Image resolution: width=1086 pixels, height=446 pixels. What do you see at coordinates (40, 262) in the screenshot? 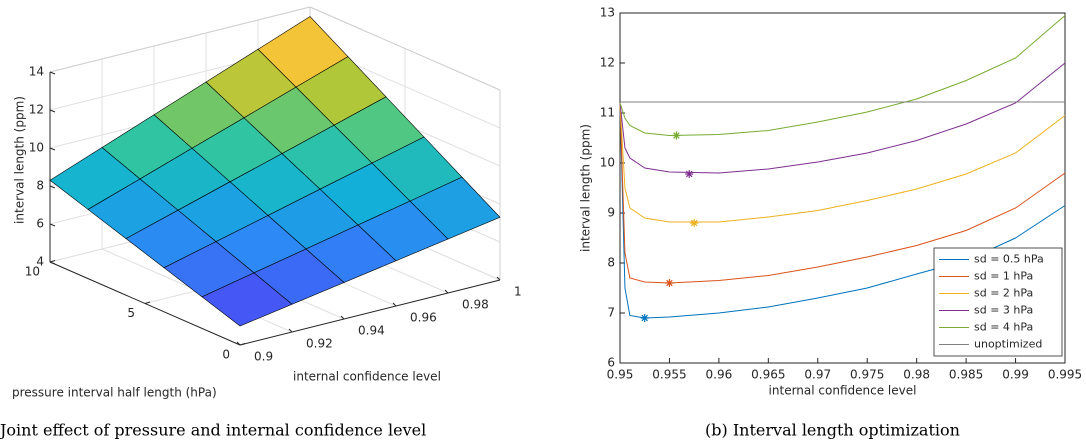
I see `z-tick-label: 4` at bounding box center [40, 262].